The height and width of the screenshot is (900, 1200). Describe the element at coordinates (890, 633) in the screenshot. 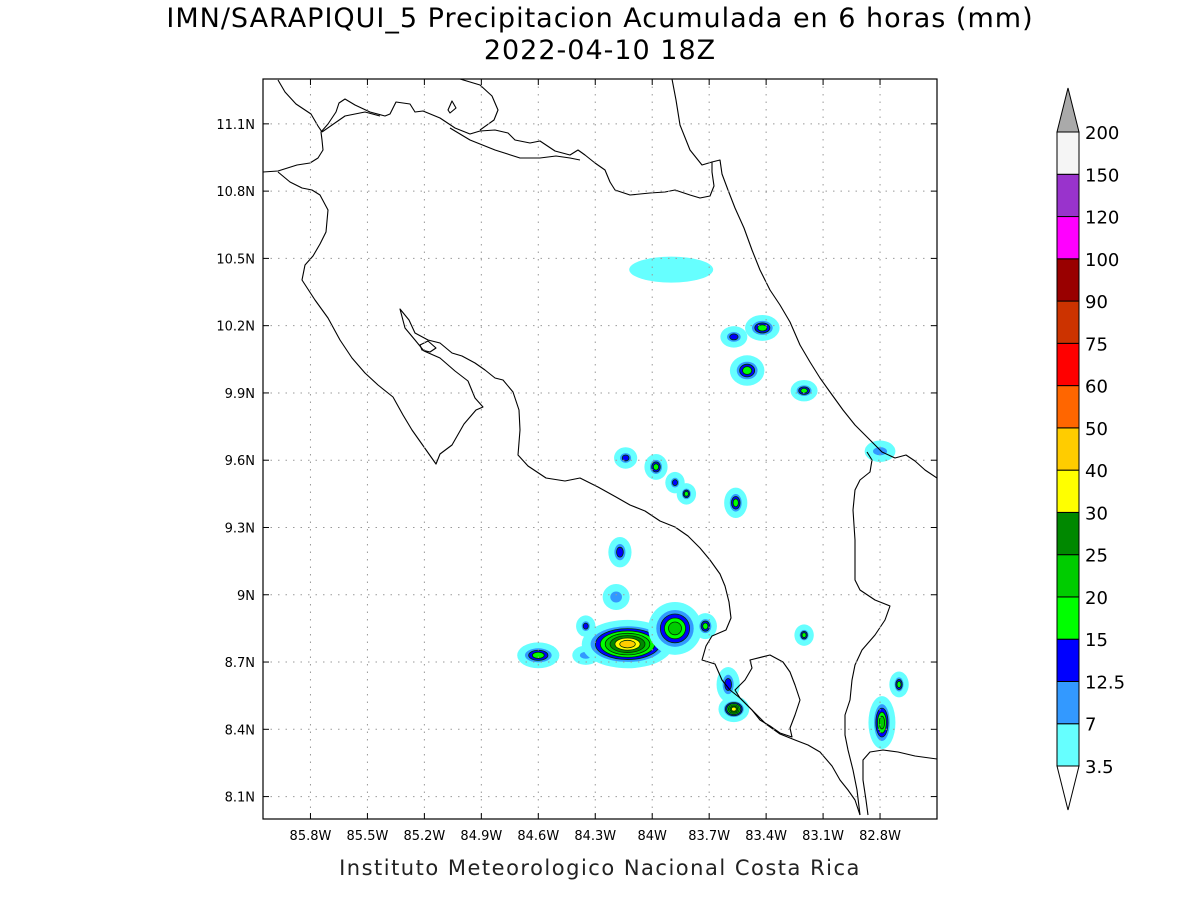

I see `panama-border` at that location.